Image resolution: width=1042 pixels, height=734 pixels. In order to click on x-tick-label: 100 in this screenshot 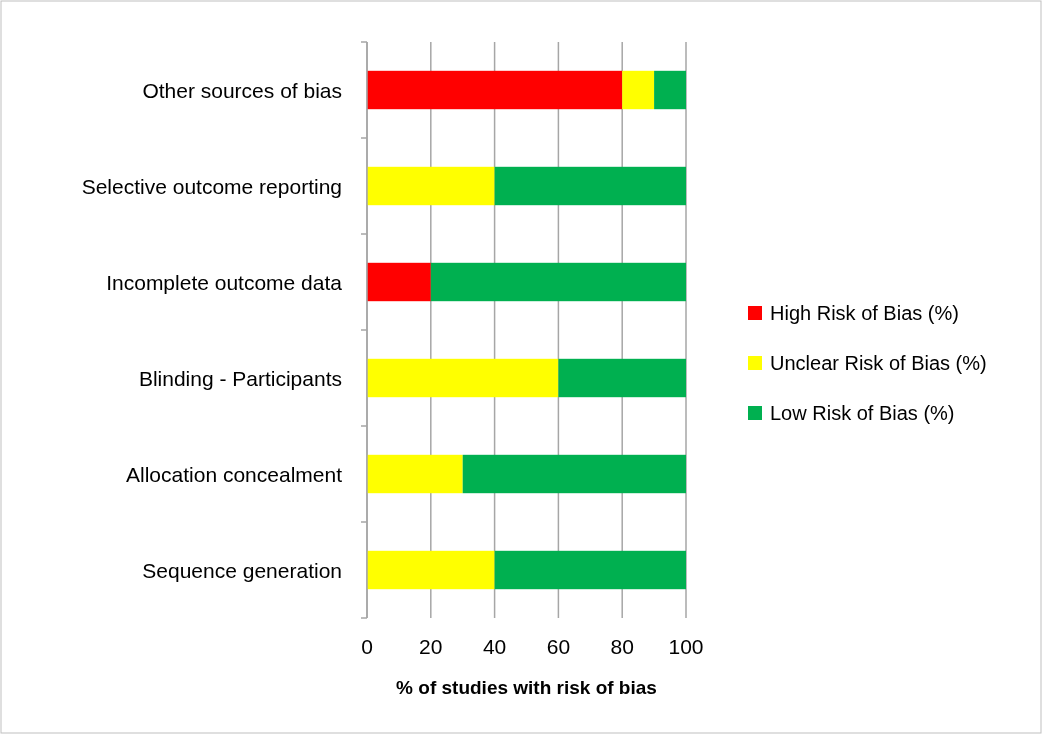, I will do `click(686, 646)`.